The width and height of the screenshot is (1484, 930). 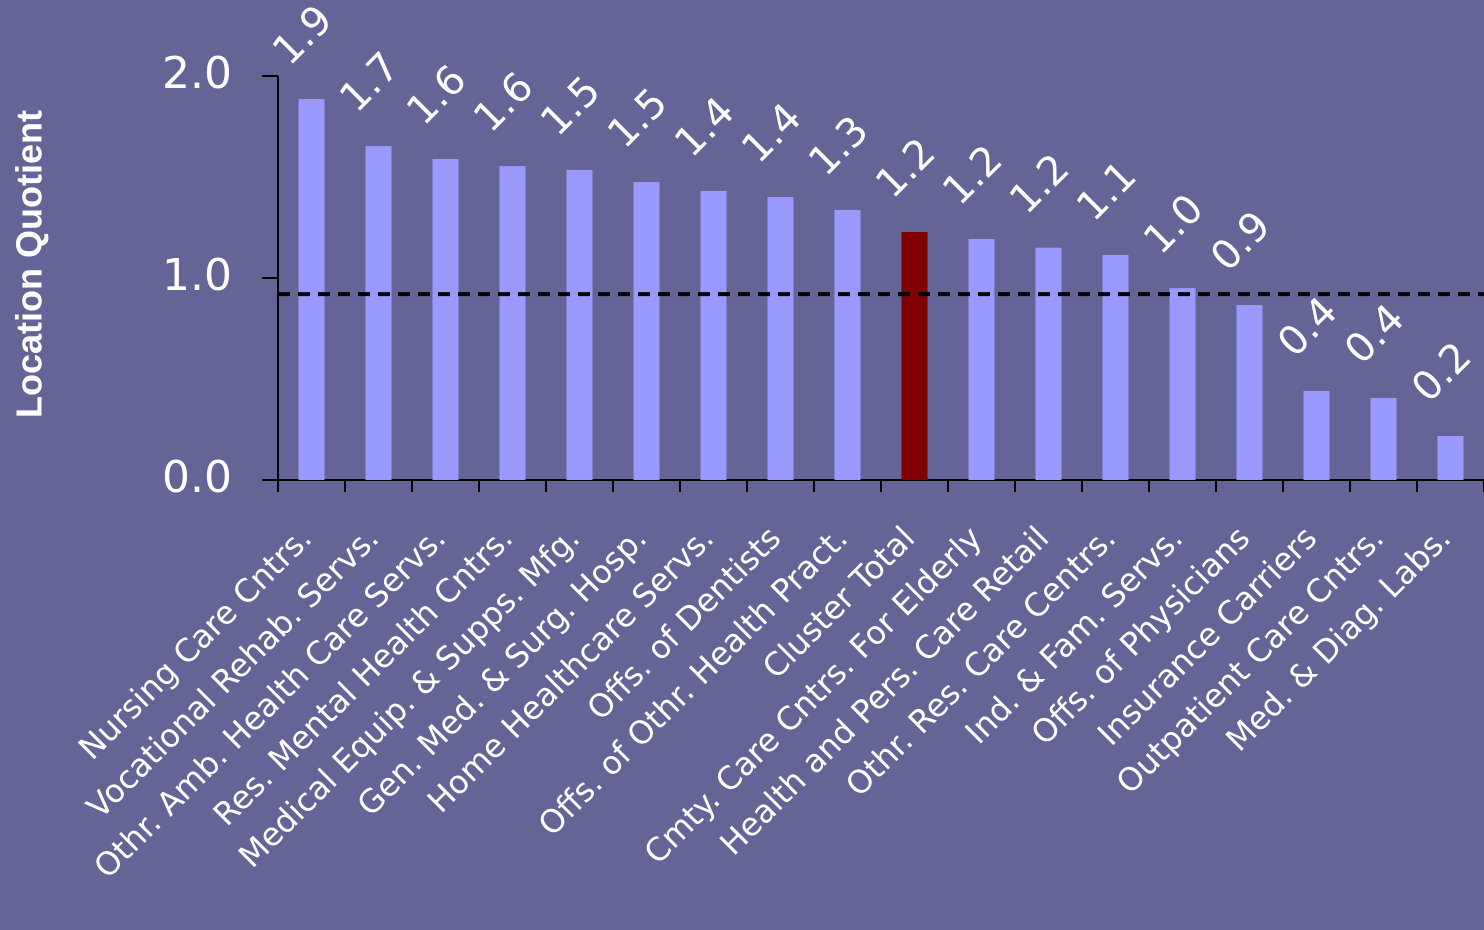 What do you see at coordinates (1241, 242) in the screenshot?
I see `value-label: 0.9` at bounding box center [1241, 242].